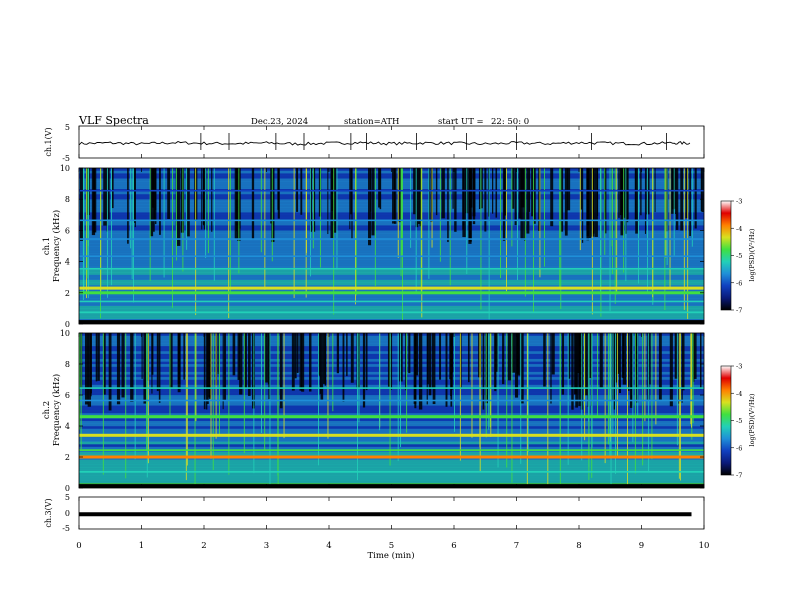 The width and height of the screenshot is (792, 612). What do you see at coordinates (641, 546) in the screenshot?
I see `time-tick-label: 9` at bounding box center [641, 546].